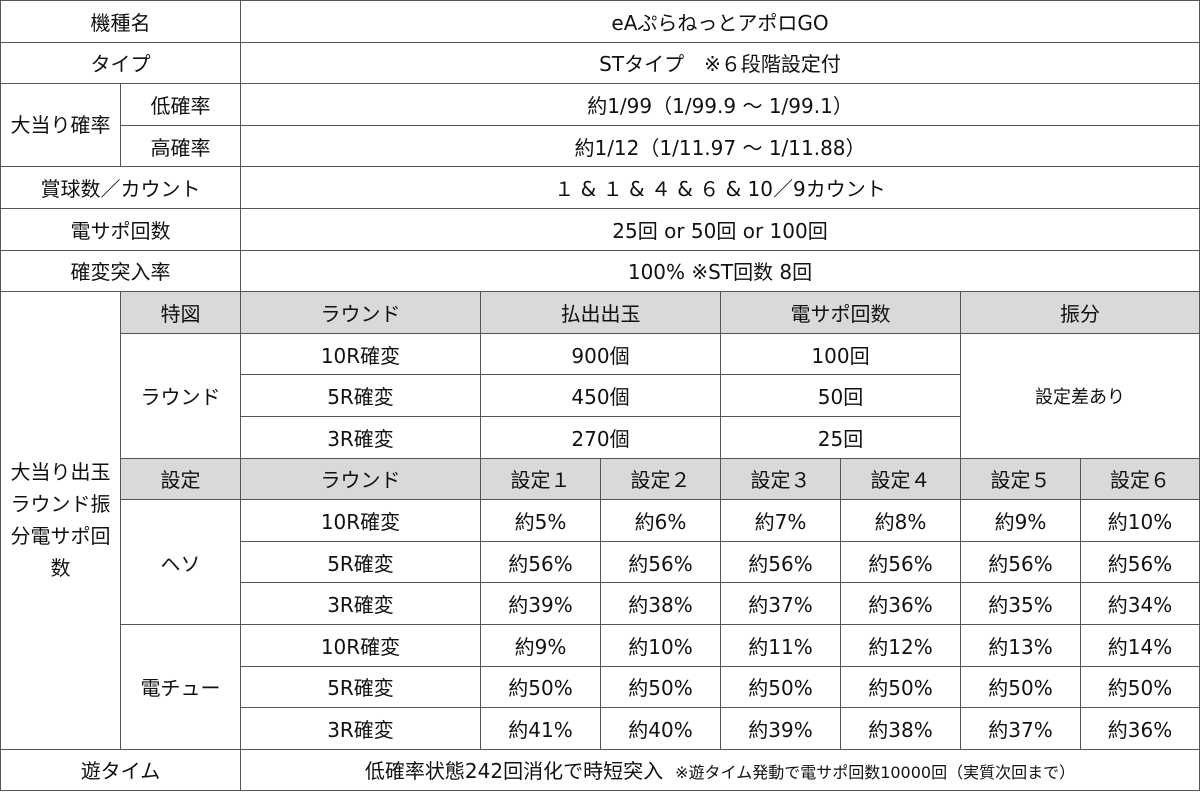 Image resolution: width=1200 pixels, height=792 pixels. I want to click on heso-value: 約8%, so click(900, 520).